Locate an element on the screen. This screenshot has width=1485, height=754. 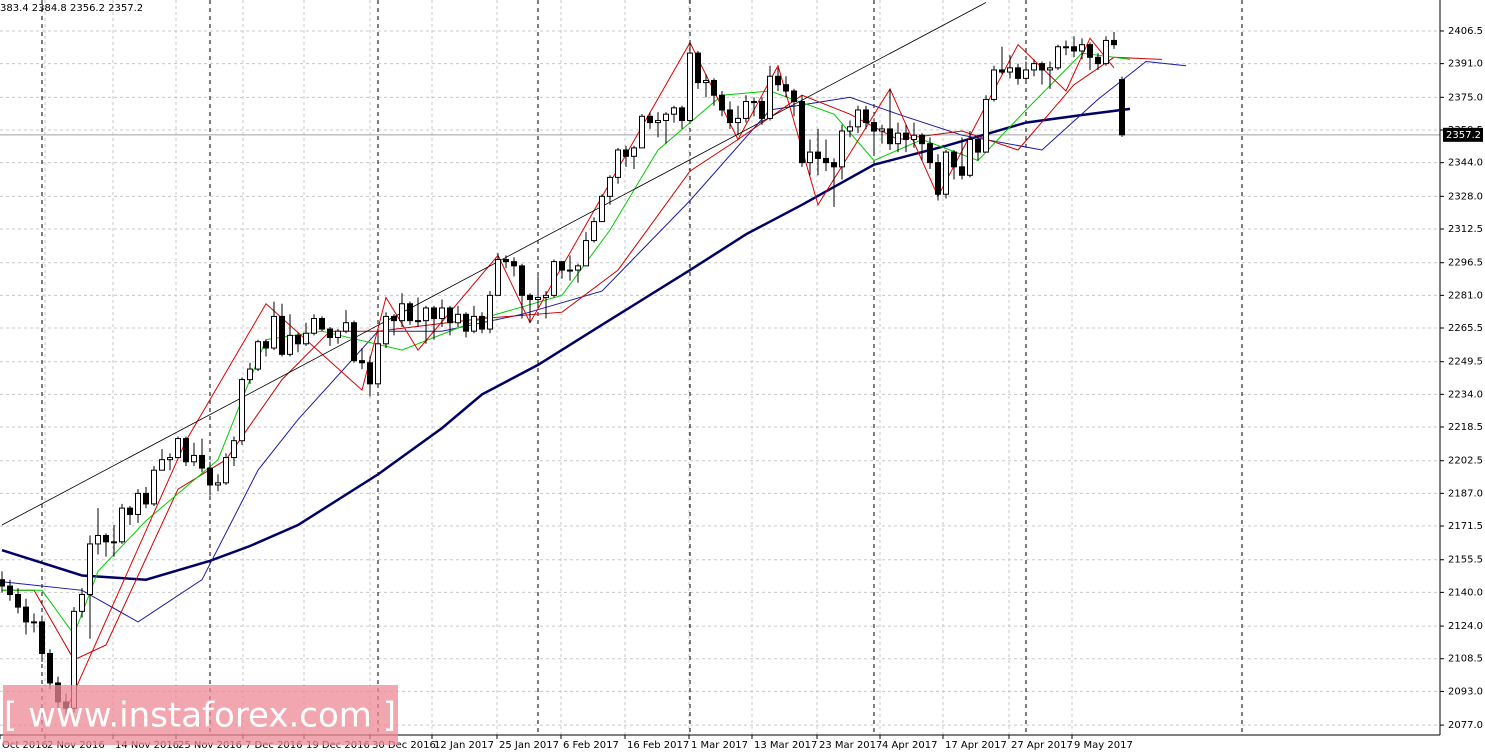
y-tick-label: 2281.0 is located at coordinates (1465, 295).